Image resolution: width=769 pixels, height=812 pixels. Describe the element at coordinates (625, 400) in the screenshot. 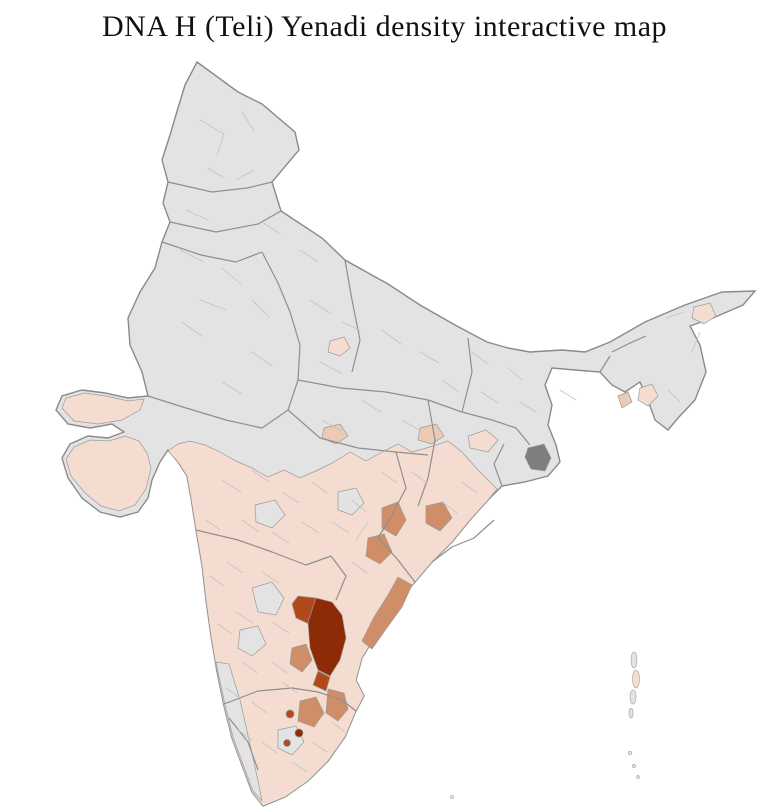

I see `region-tripura-west-district` at that location.